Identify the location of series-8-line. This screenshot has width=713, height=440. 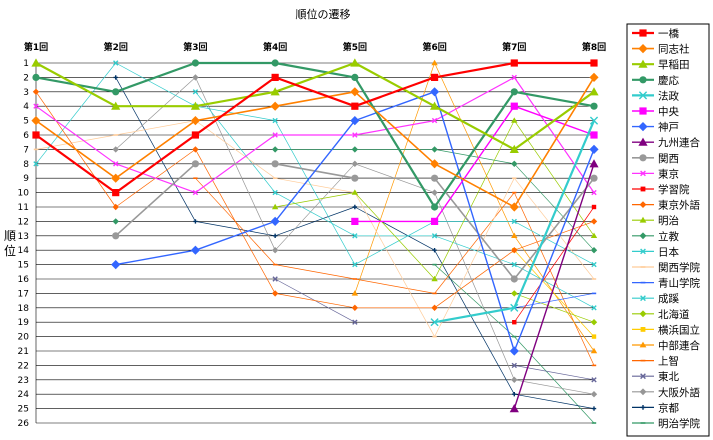
(554, 286).